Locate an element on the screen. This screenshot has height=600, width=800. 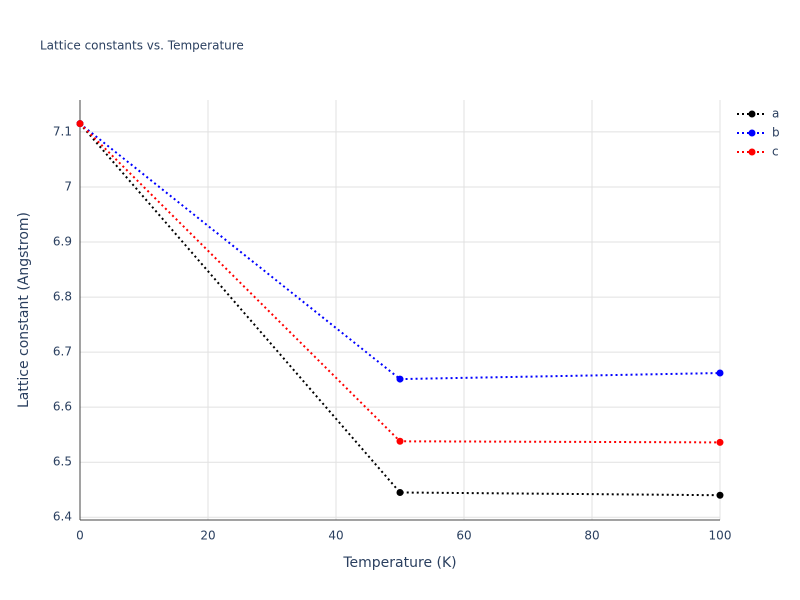
y-tick-label: 7.1 is located at coordinates (62, 131).